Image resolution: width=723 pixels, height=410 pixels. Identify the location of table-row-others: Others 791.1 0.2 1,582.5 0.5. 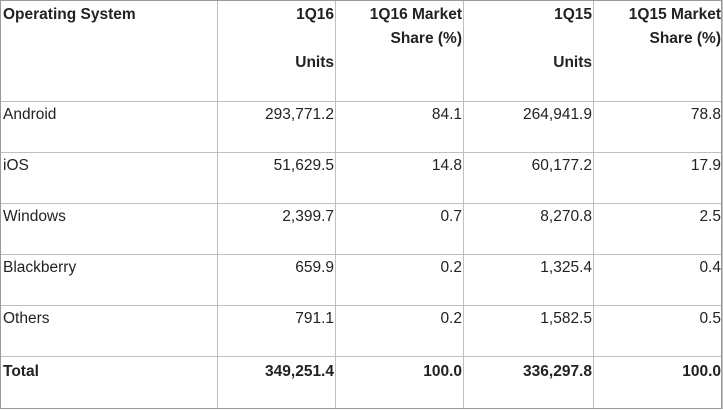
(361, 331).